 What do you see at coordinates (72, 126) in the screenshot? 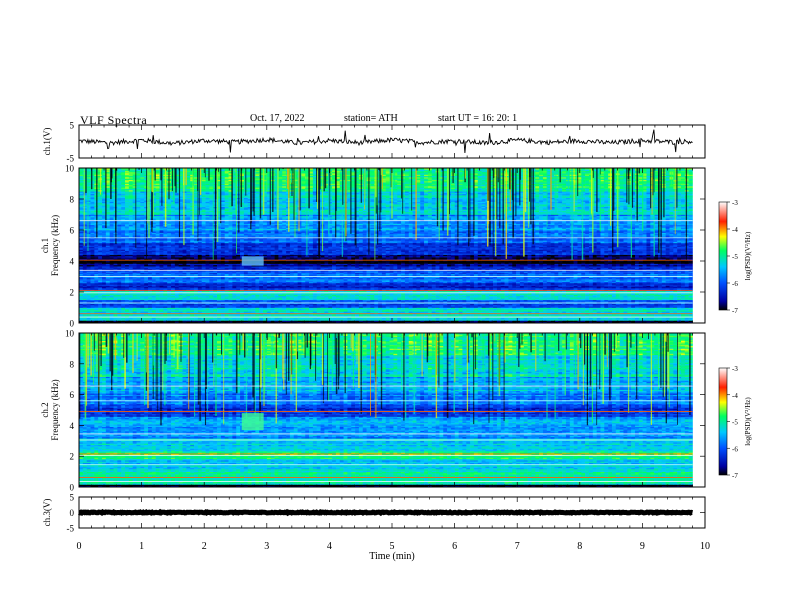
I see `y-tick-label: 5` at bounding box center [72, 126].